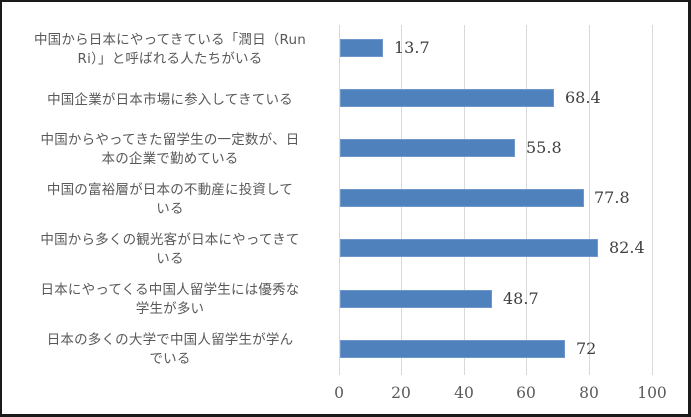 The width and height of the screenshot is (691, 417). What do you see at coordinates (170, 159) in the screenshot?
I see `category-label-line: 本の企業で勤めている` at bounding box center [170, 159].